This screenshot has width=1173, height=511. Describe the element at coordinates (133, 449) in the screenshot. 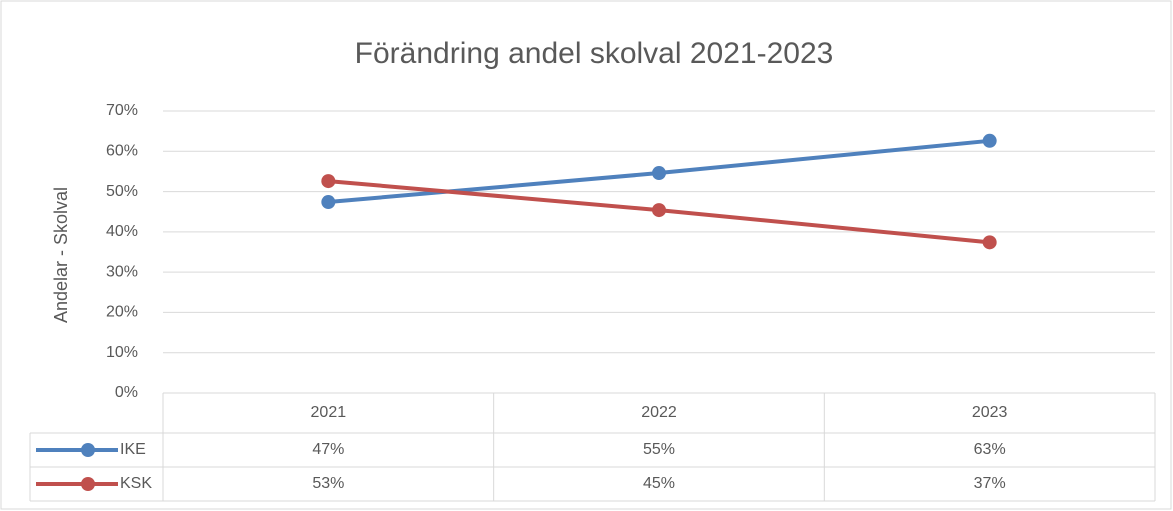

I see `legend-label: IKE` at that location.